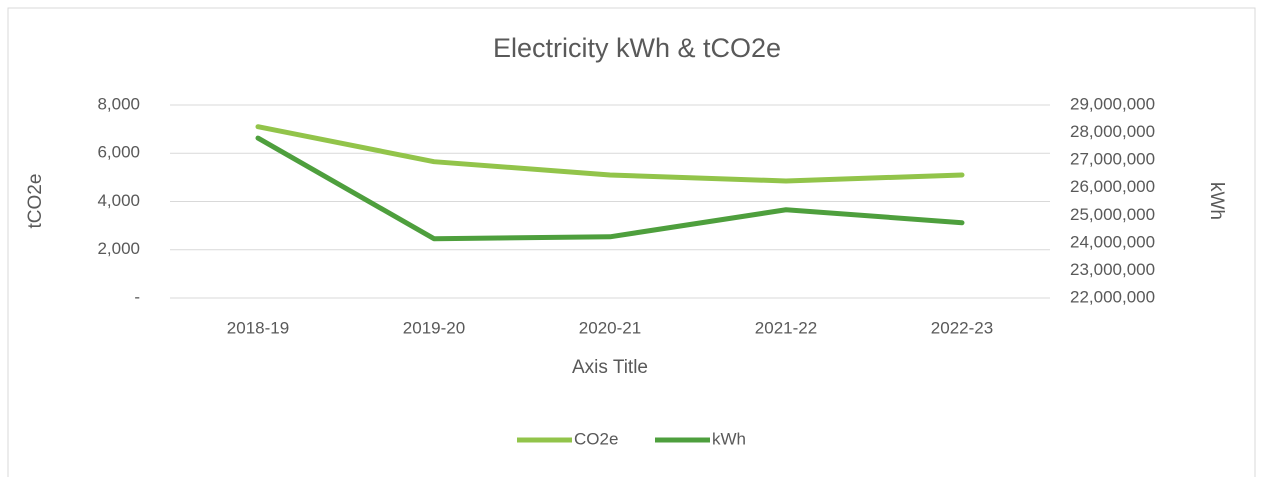 The height and width of the screenshot is (482, 1263). I want to click on y-tick-label: 8,000, so click(118, 103).